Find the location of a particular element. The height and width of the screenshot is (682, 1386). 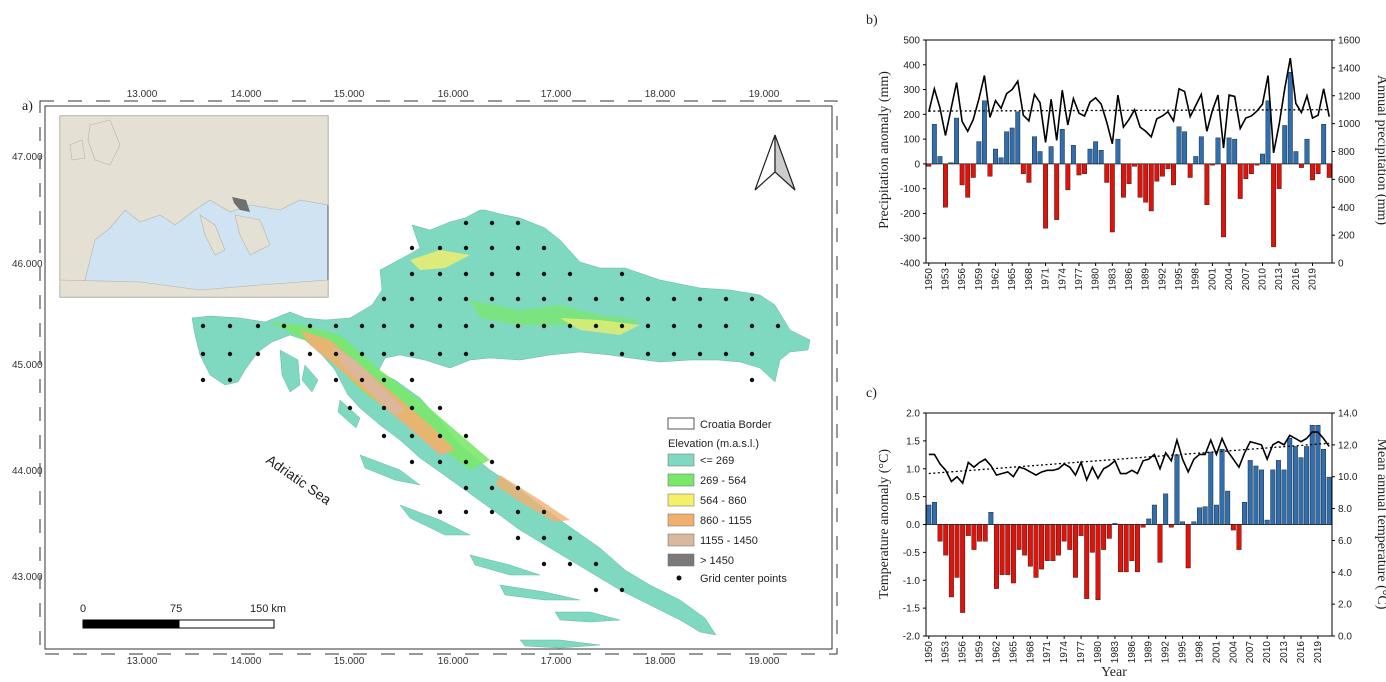

legend-class-label: <= 269 is located at coordinates (717, 461).